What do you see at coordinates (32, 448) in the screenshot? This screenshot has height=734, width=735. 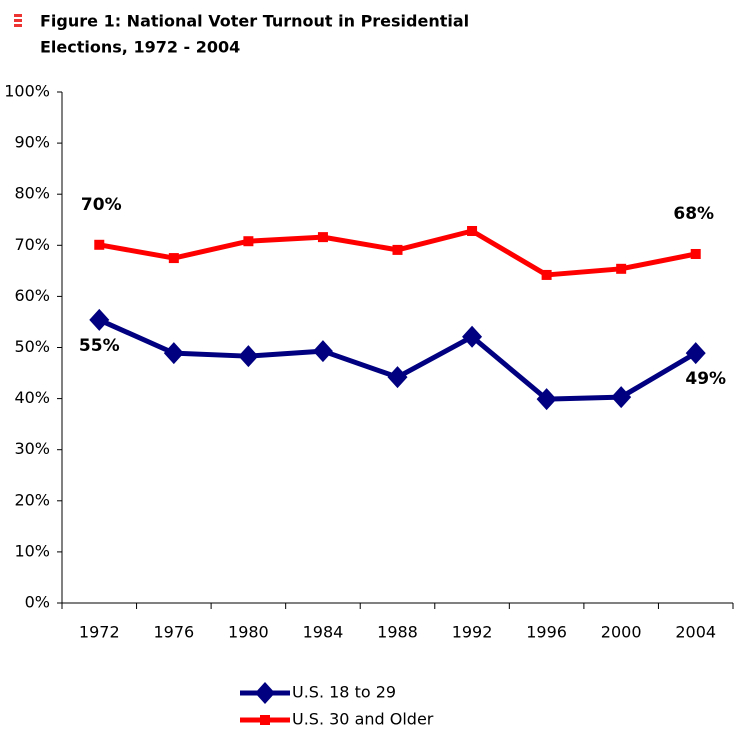 I see `y-tick-label: 30%` at bounding box center [32, 448].